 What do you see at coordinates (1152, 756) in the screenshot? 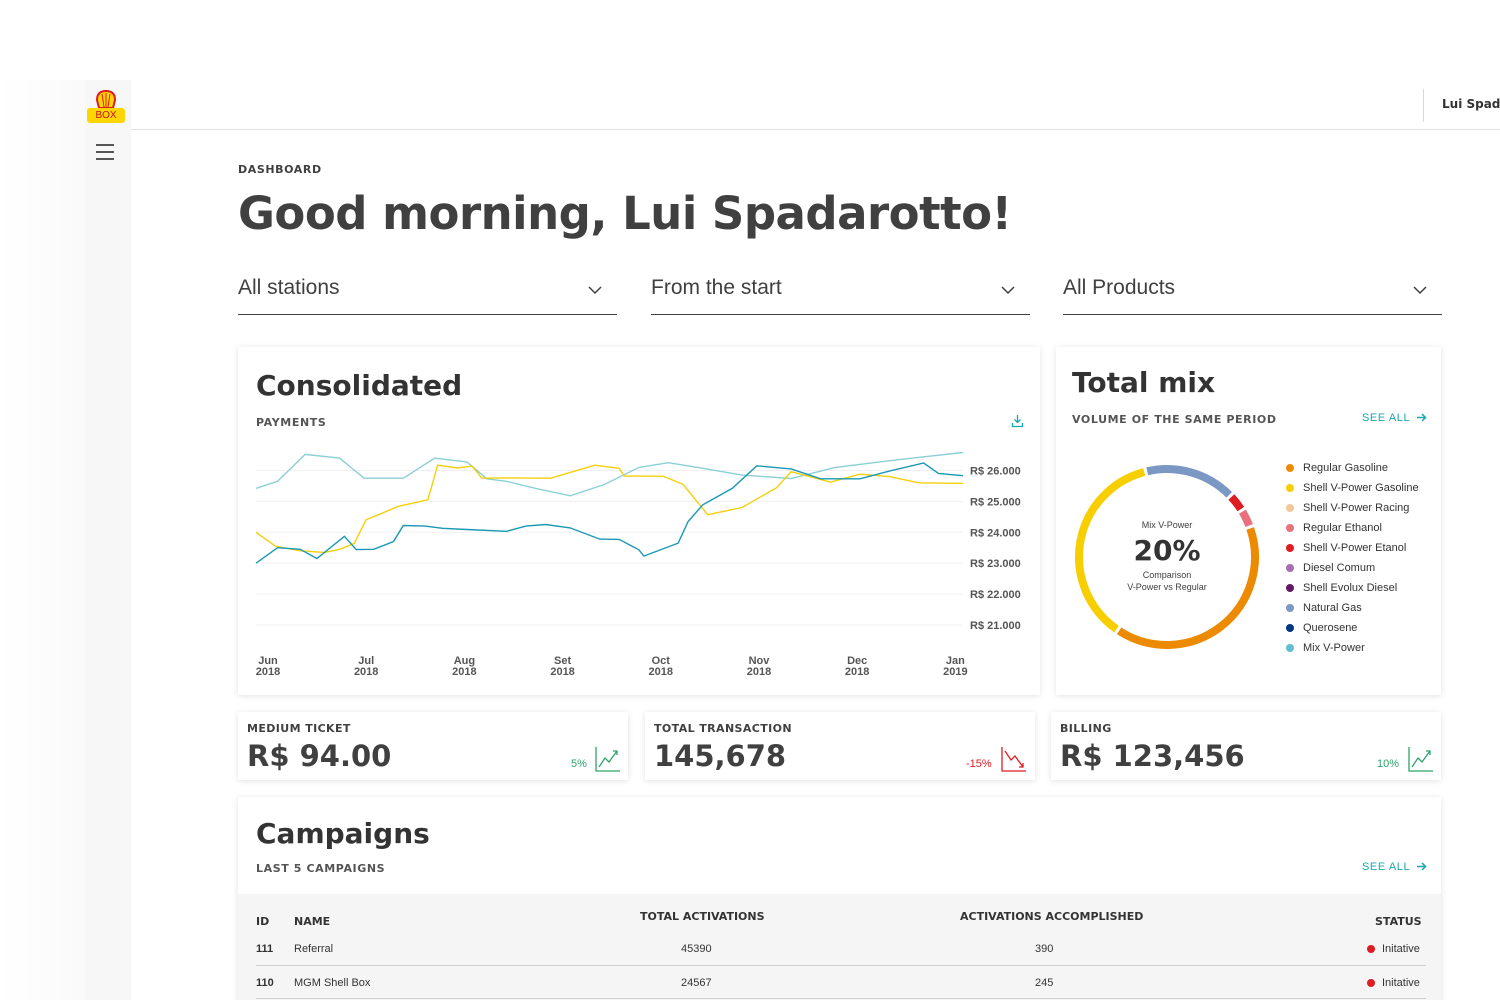
I see `kpi-value: R$ 123,456` at bounding box center [1152, 756].